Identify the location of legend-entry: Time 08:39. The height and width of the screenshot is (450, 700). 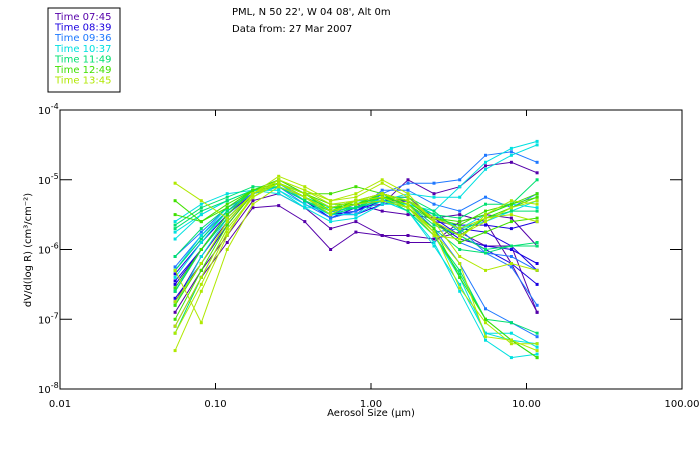
(82, 28).